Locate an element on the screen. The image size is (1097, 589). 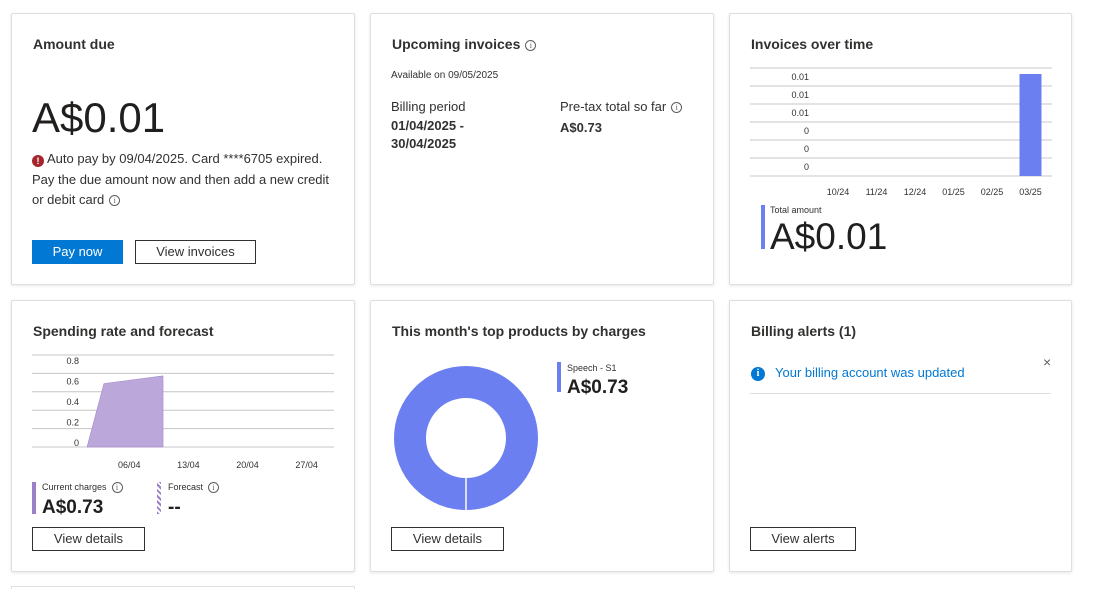
invoices-over-time-title: Invoices over time is located at coordinates (812, 44).